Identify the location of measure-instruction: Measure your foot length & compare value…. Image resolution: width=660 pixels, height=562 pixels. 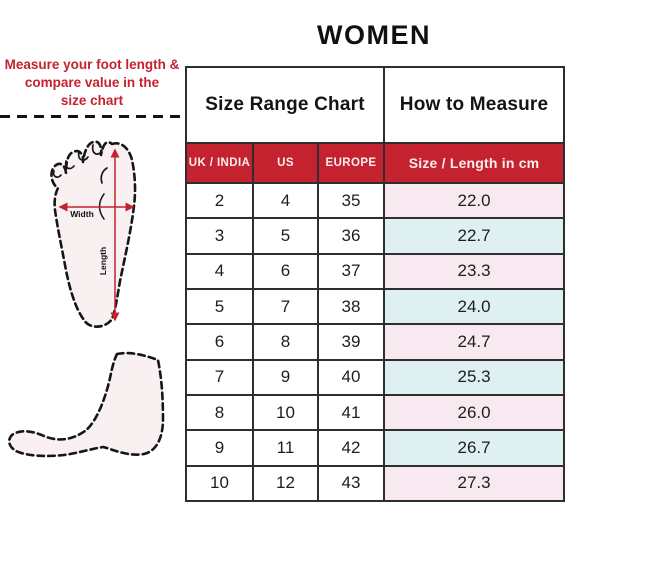
(92, 83).